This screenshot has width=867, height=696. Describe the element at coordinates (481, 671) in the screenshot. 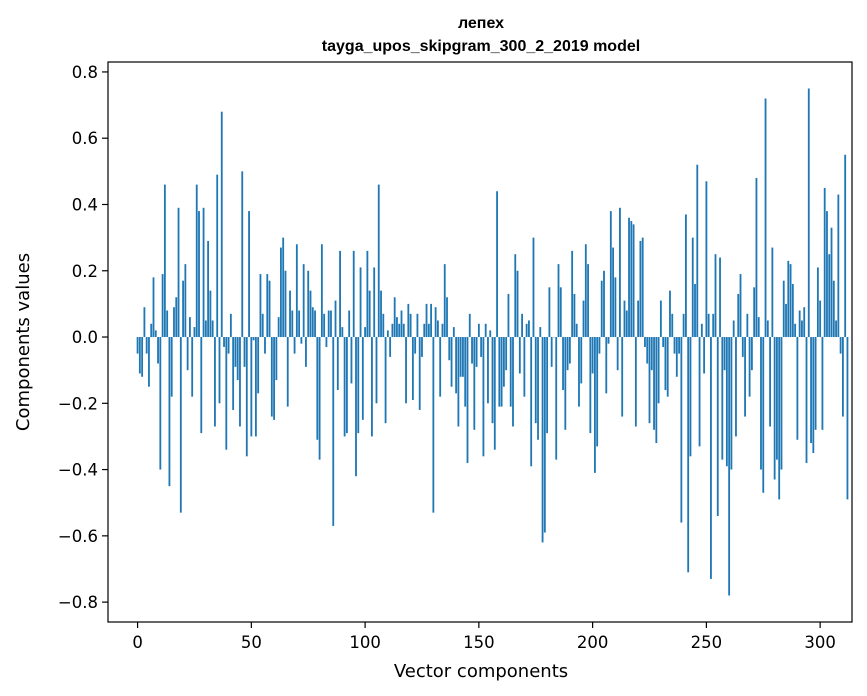

I see `x-axis-label: Vector components` at that location.